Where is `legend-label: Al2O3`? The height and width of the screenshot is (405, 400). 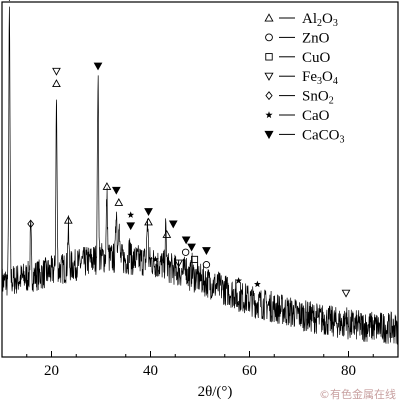 legend-label: Al2O3 is located at coordinates (320, 20).